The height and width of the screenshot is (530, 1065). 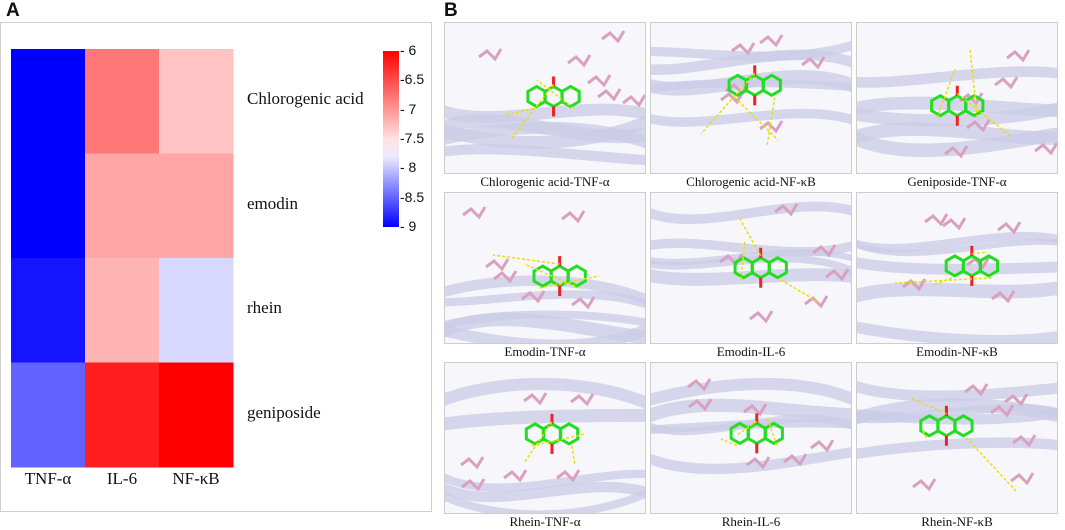 What do you see at coordinates (751, 351) in the screenshot?
I see `docking-caption: Emodin-IL-6` at bounding box center [751, 351].